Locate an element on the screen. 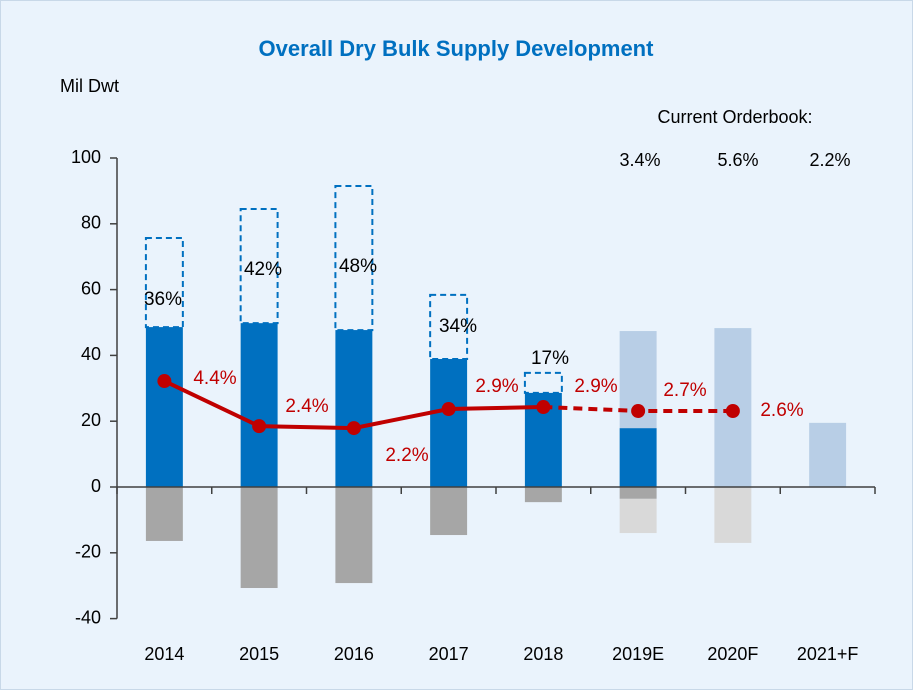 The image size is (913, 690). y-tick-label: -20 is located at coordinates (88, 552).